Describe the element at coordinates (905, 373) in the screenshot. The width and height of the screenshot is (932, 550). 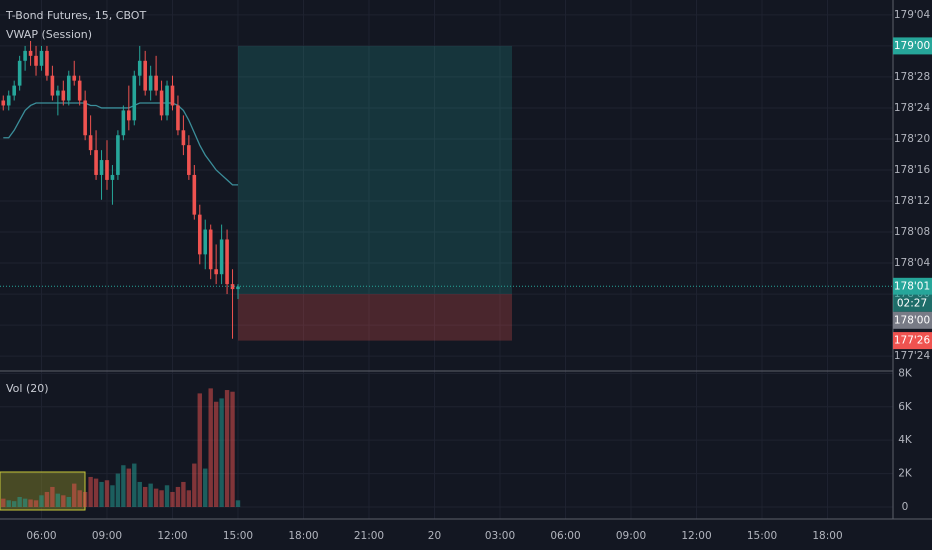
I see `y-tick-label: 8K` at that location.